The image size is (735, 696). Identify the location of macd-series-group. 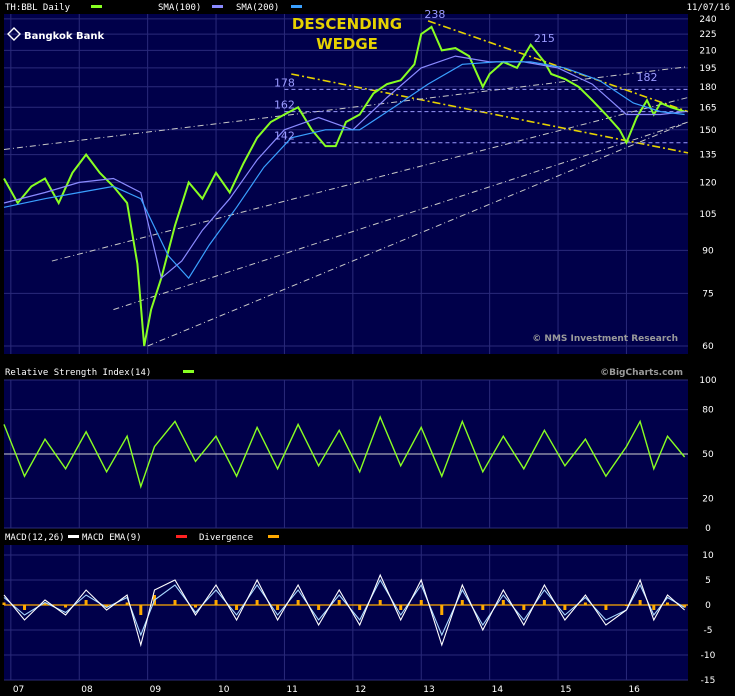
(345, 610).